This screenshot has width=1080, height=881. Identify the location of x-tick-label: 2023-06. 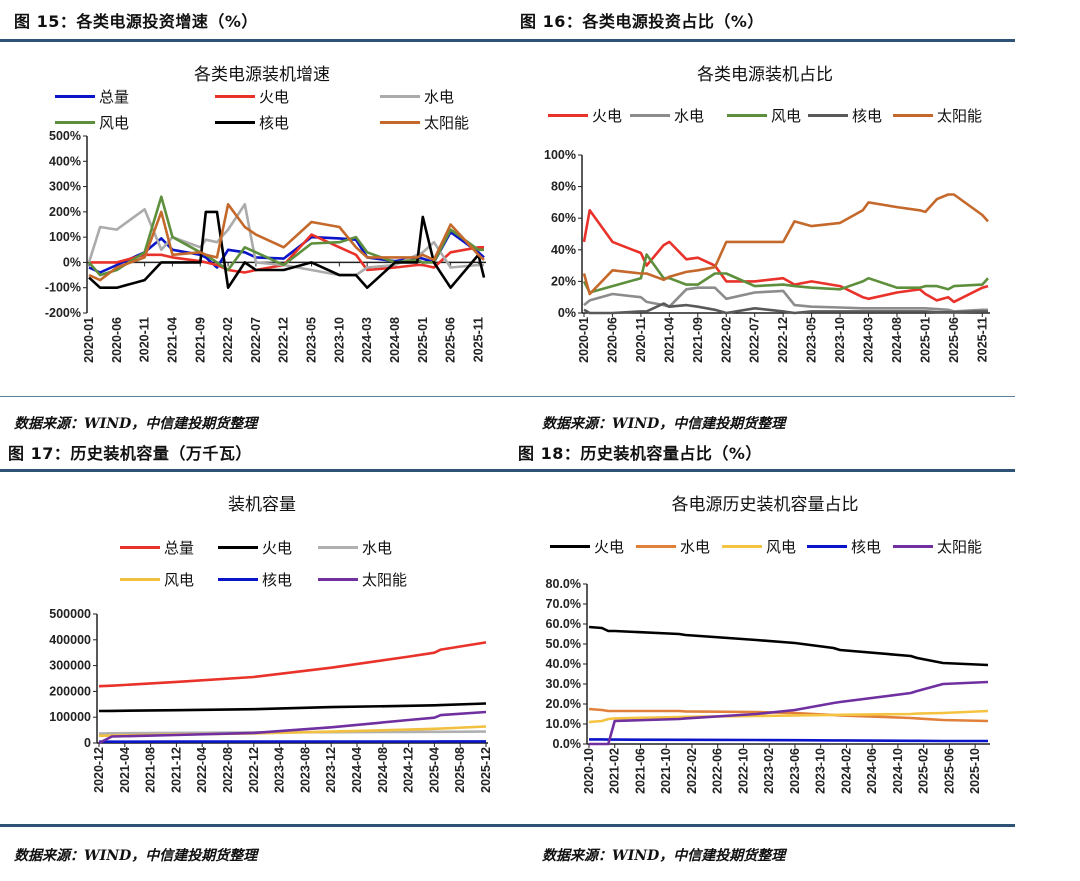
(795, 771).